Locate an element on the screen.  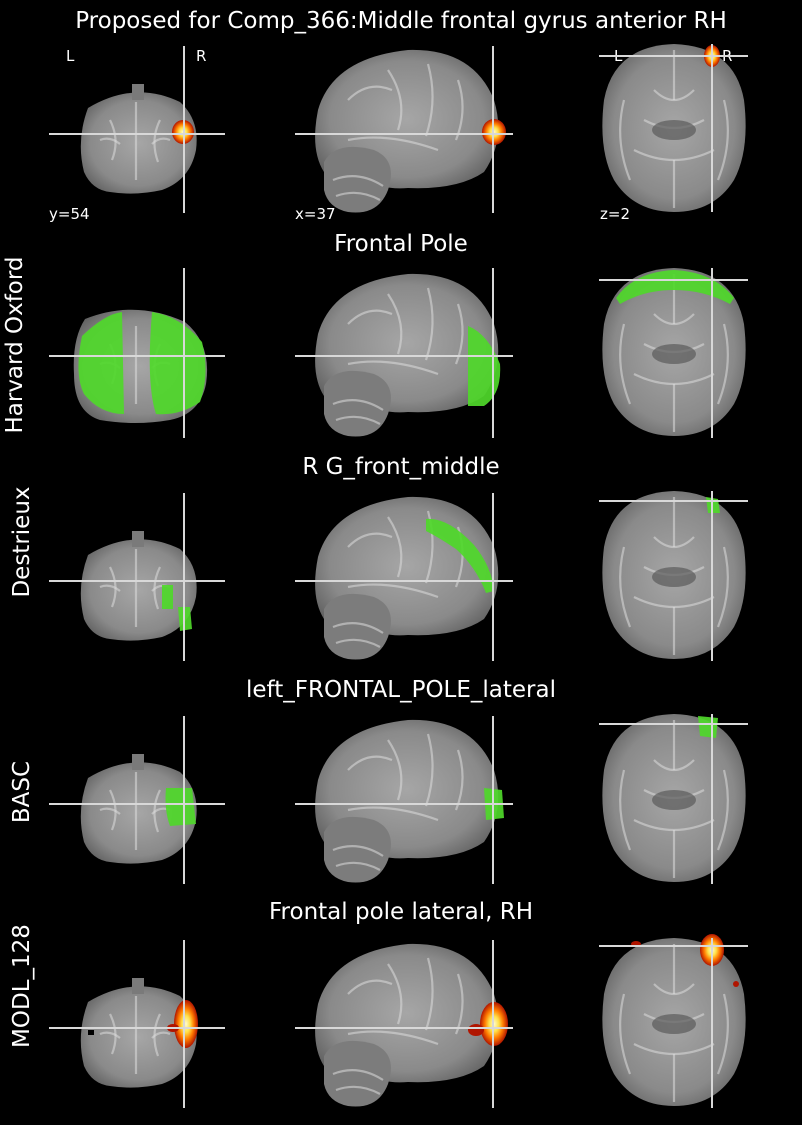
coronal-activation is located at coordinates (186, 1024).